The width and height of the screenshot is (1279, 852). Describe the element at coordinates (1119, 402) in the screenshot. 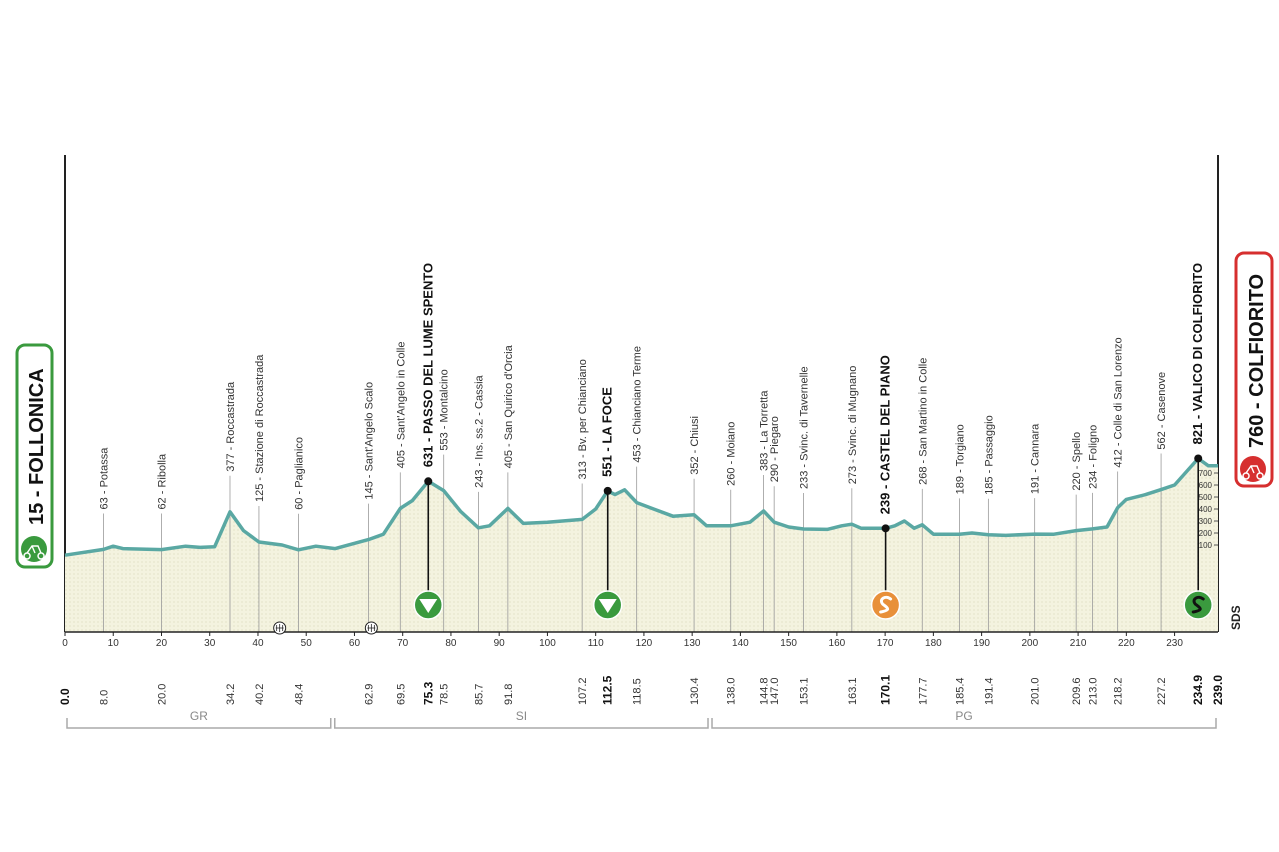

I see `waypoint-name: 412 - Colle di San Lorenzo` at that location.